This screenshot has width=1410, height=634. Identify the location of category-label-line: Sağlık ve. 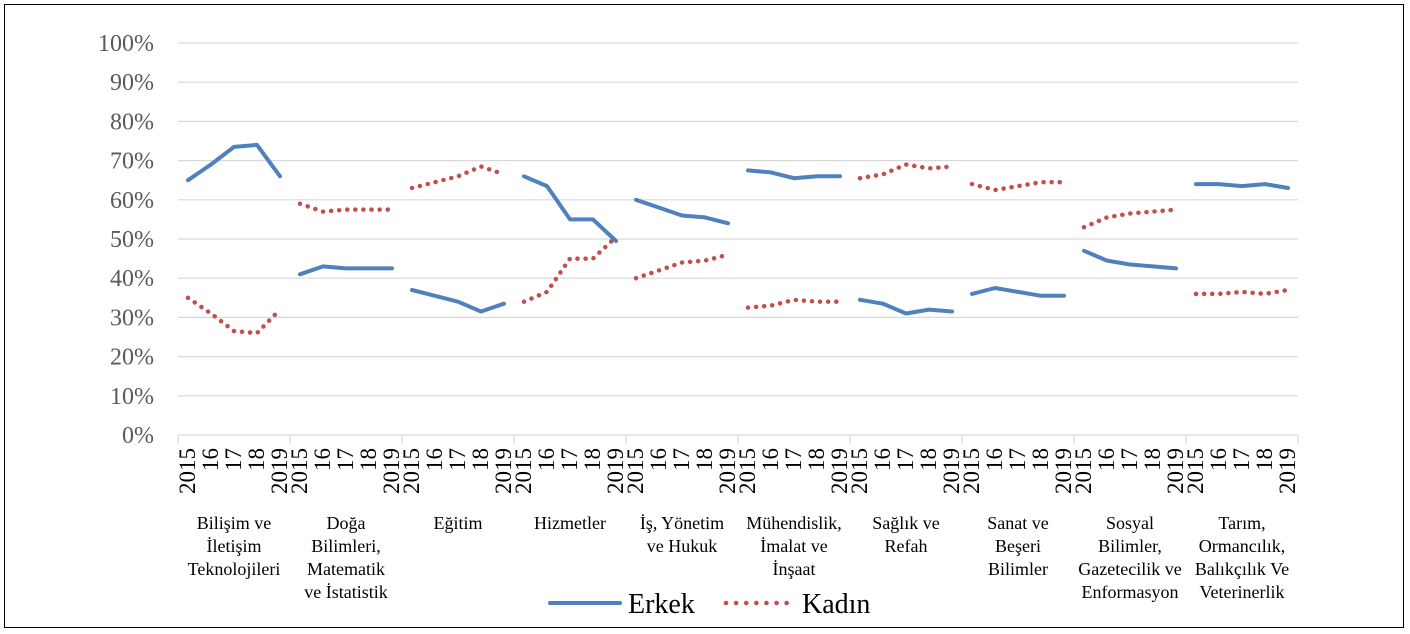
(906, 523).